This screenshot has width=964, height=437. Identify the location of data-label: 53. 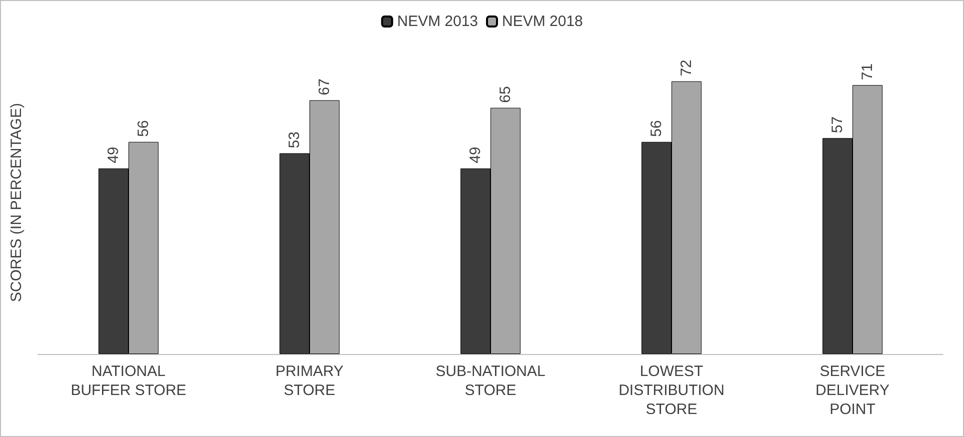
(294, 140).